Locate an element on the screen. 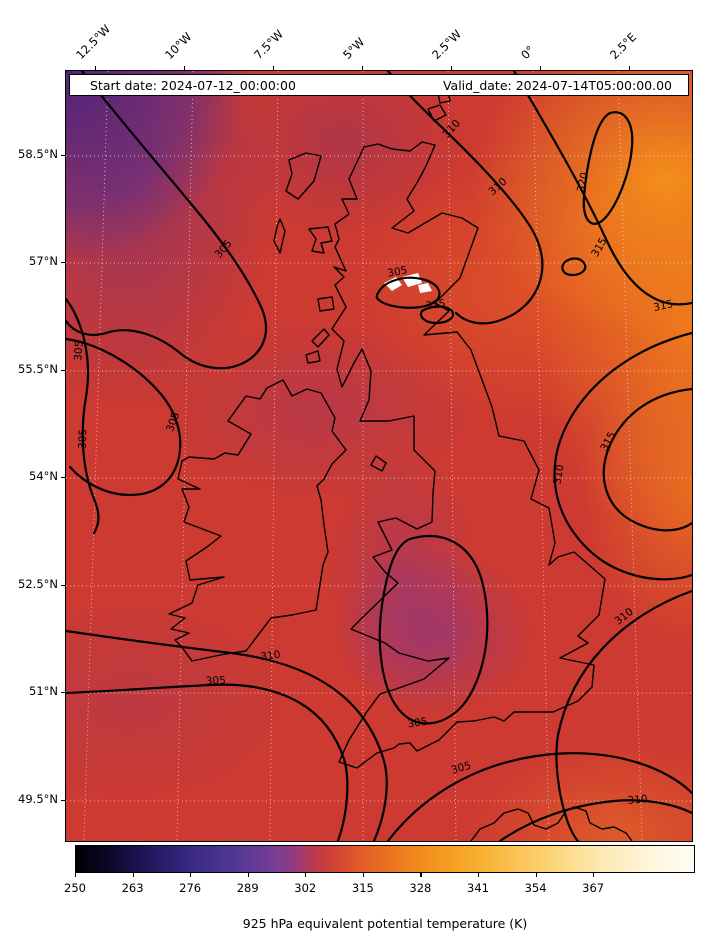  y-tick-label: 57°N is located at coordinates (43, 261).